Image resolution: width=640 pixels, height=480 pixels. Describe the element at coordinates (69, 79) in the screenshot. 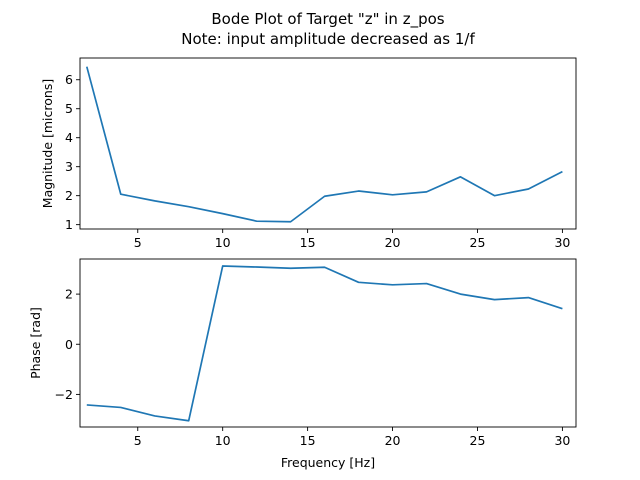

I see `magnitude-y-tick-label: 6` at that location.